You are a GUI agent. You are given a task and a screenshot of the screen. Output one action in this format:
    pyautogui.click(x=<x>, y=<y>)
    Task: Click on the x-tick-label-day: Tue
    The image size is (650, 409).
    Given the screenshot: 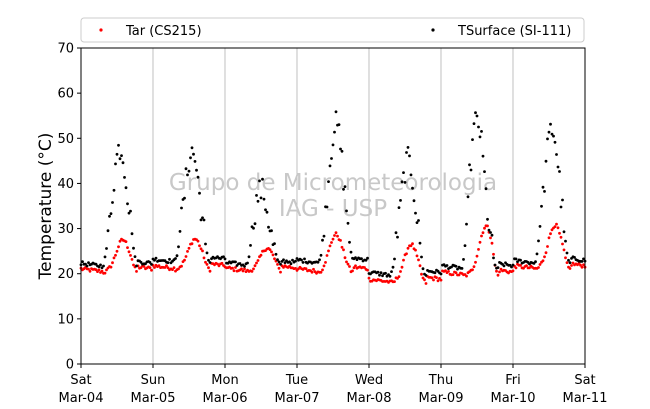 What is the action you would take?
    pyautogui.click(x=296, y=380)
    